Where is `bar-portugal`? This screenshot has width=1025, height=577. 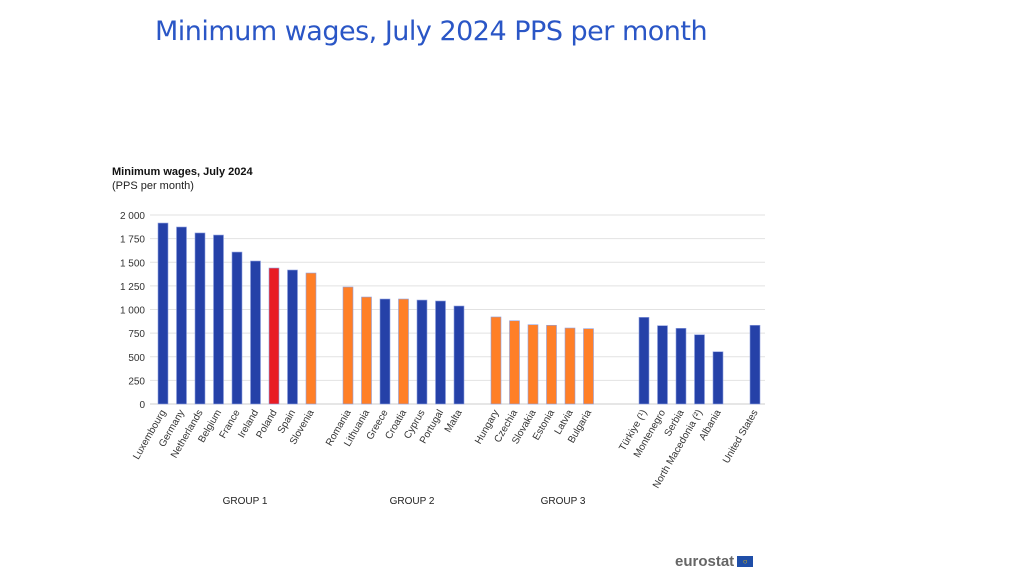
bar-portugal is located at coordinates (440, 352).